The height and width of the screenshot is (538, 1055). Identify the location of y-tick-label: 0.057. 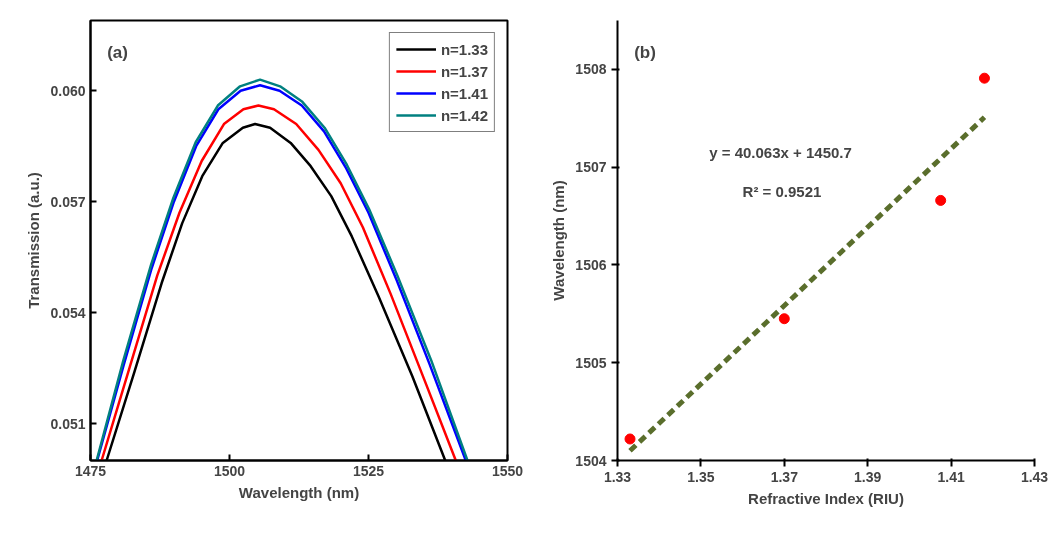
(68, 201).